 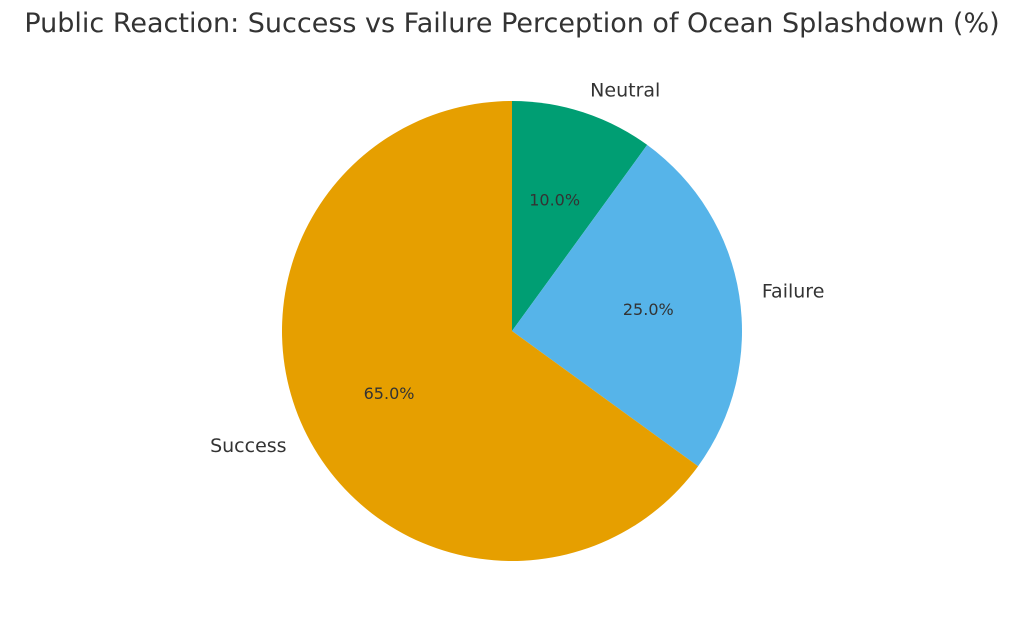 What do you see at coordinates (648, 309) in the screenshot?
I see `pct-label-failure: 25.0%` at bounding box center [648, 309].